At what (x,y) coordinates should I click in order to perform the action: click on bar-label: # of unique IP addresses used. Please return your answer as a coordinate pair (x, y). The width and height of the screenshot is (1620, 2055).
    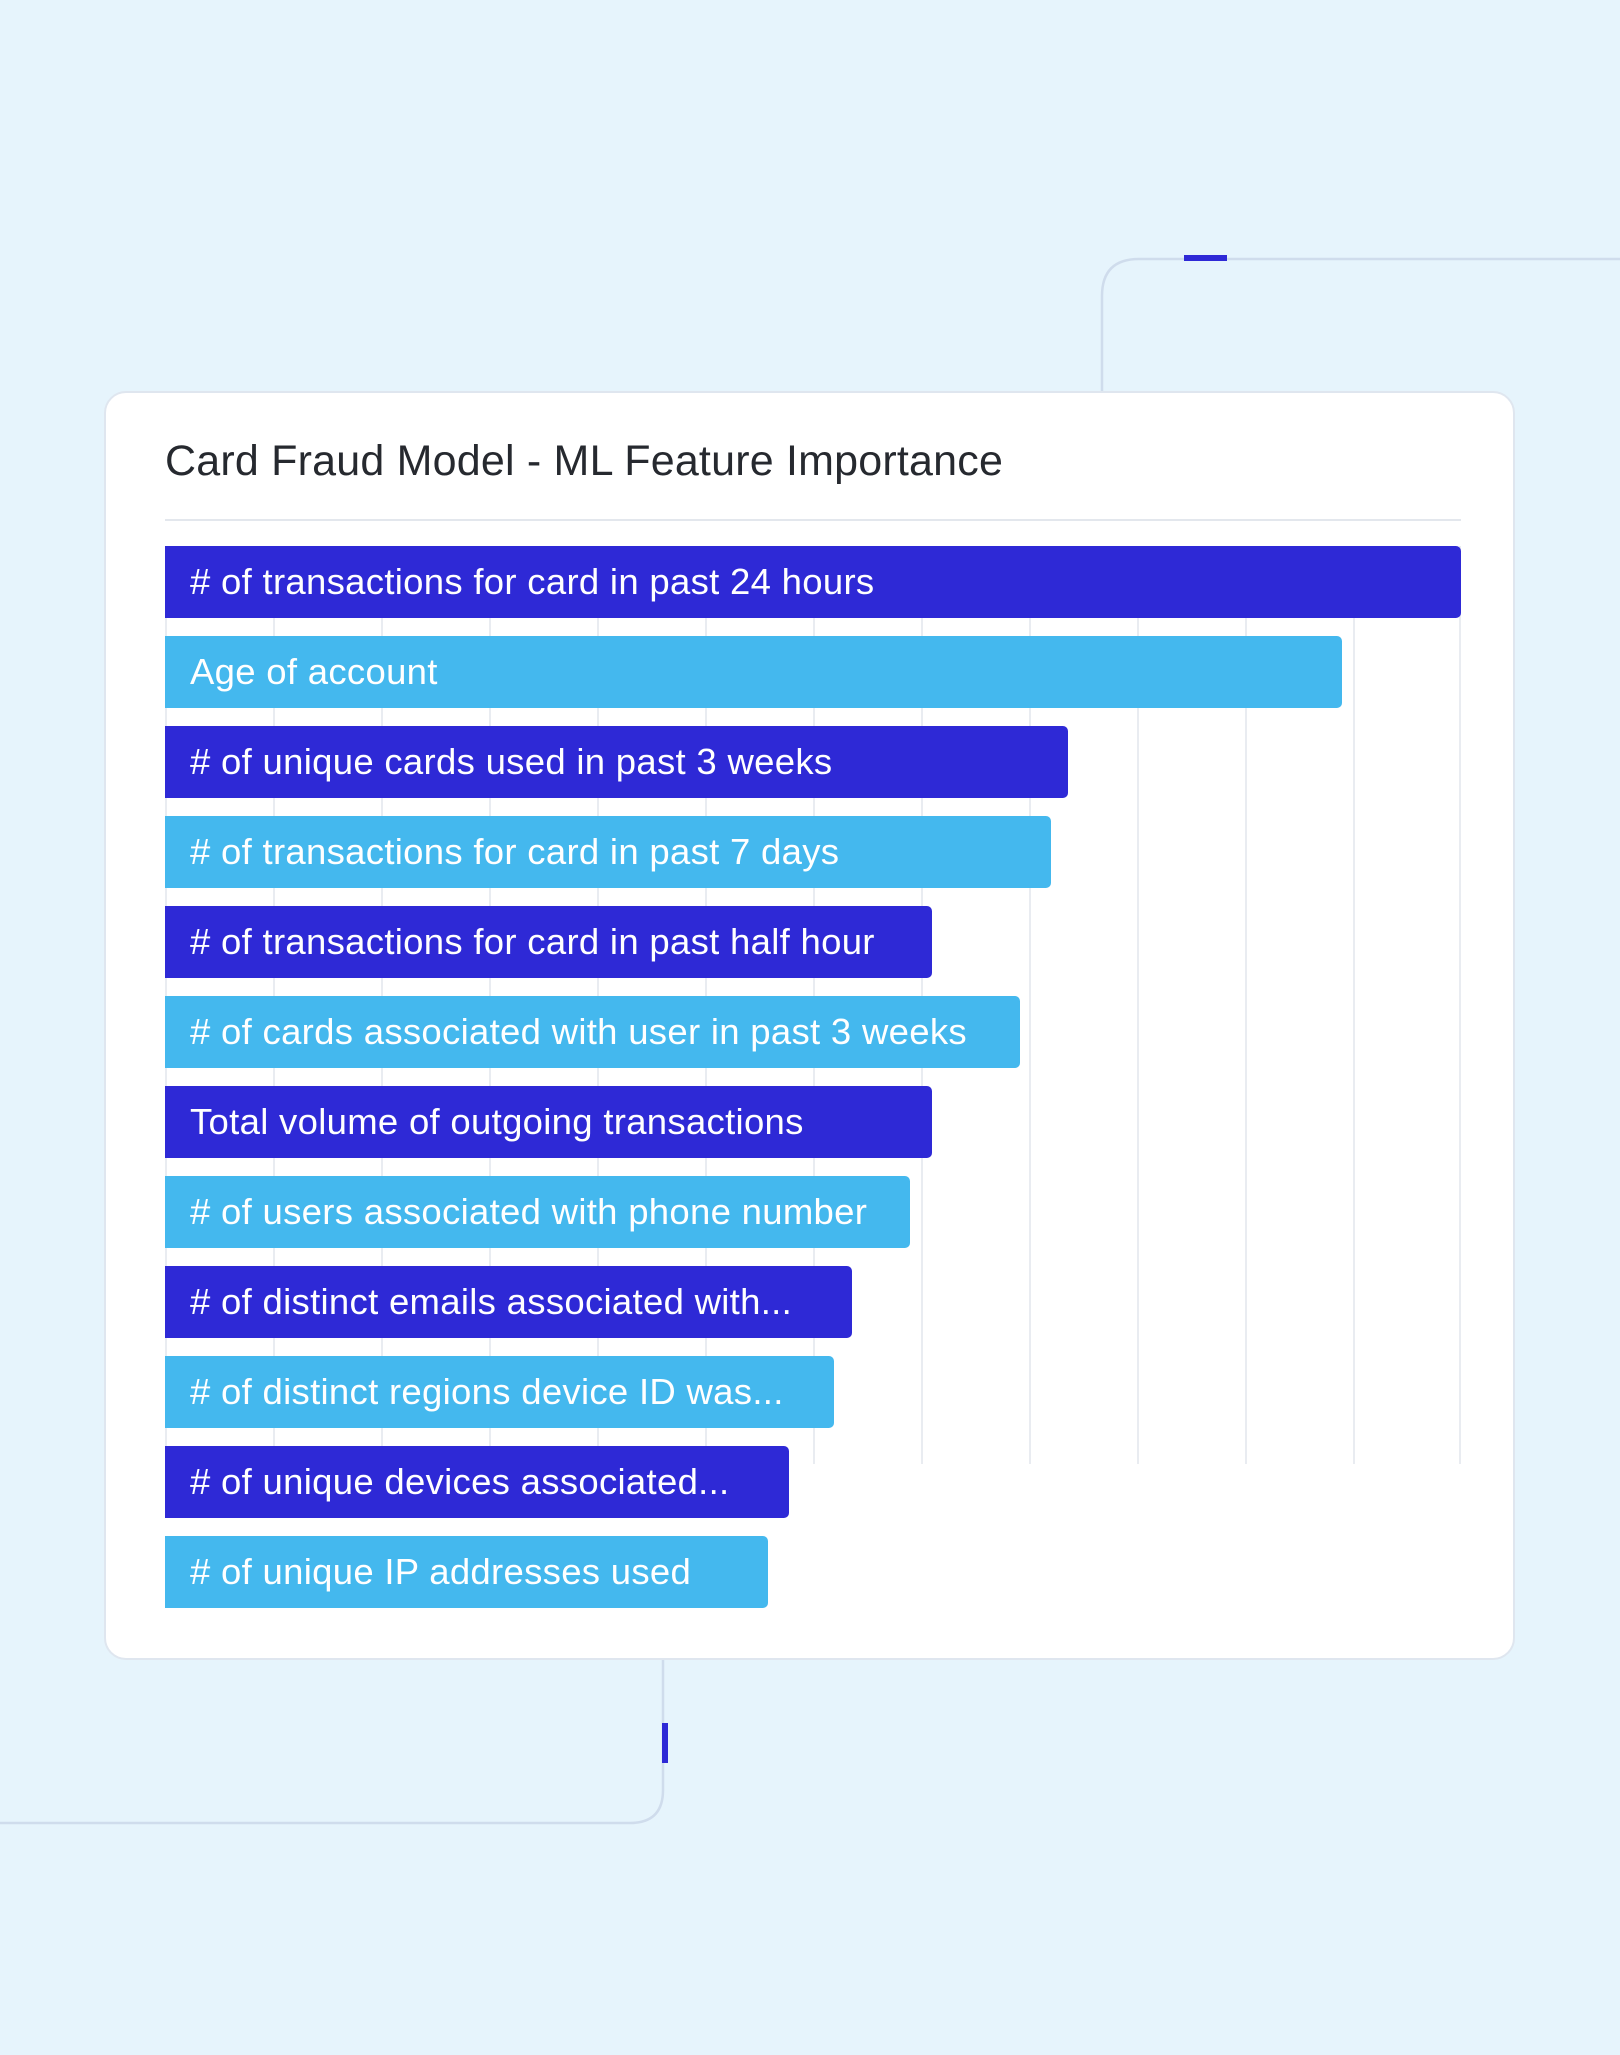
    Looking at the image, I should click on (441, 1571).